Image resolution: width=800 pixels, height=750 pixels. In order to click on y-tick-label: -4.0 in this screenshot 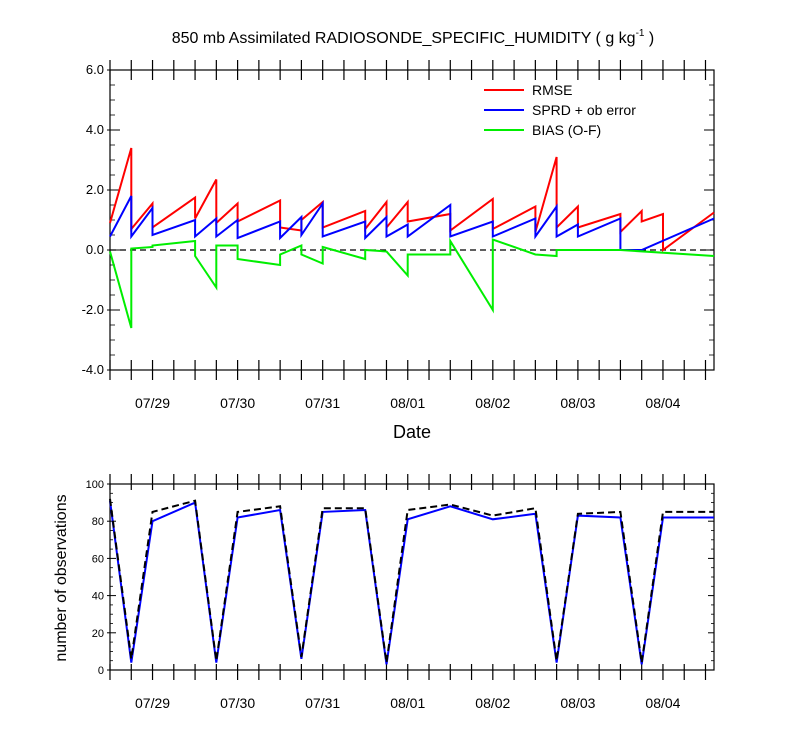, I will do `click(93, 369)`.